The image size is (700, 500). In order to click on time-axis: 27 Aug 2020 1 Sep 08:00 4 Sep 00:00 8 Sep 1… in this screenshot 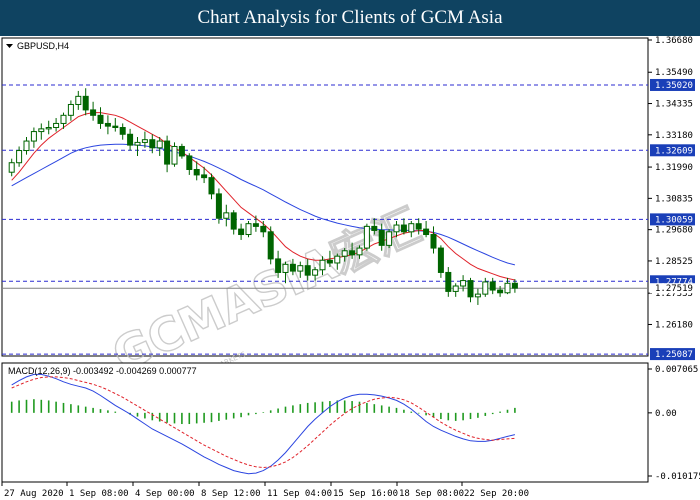, I will do `click(265, 490)`.